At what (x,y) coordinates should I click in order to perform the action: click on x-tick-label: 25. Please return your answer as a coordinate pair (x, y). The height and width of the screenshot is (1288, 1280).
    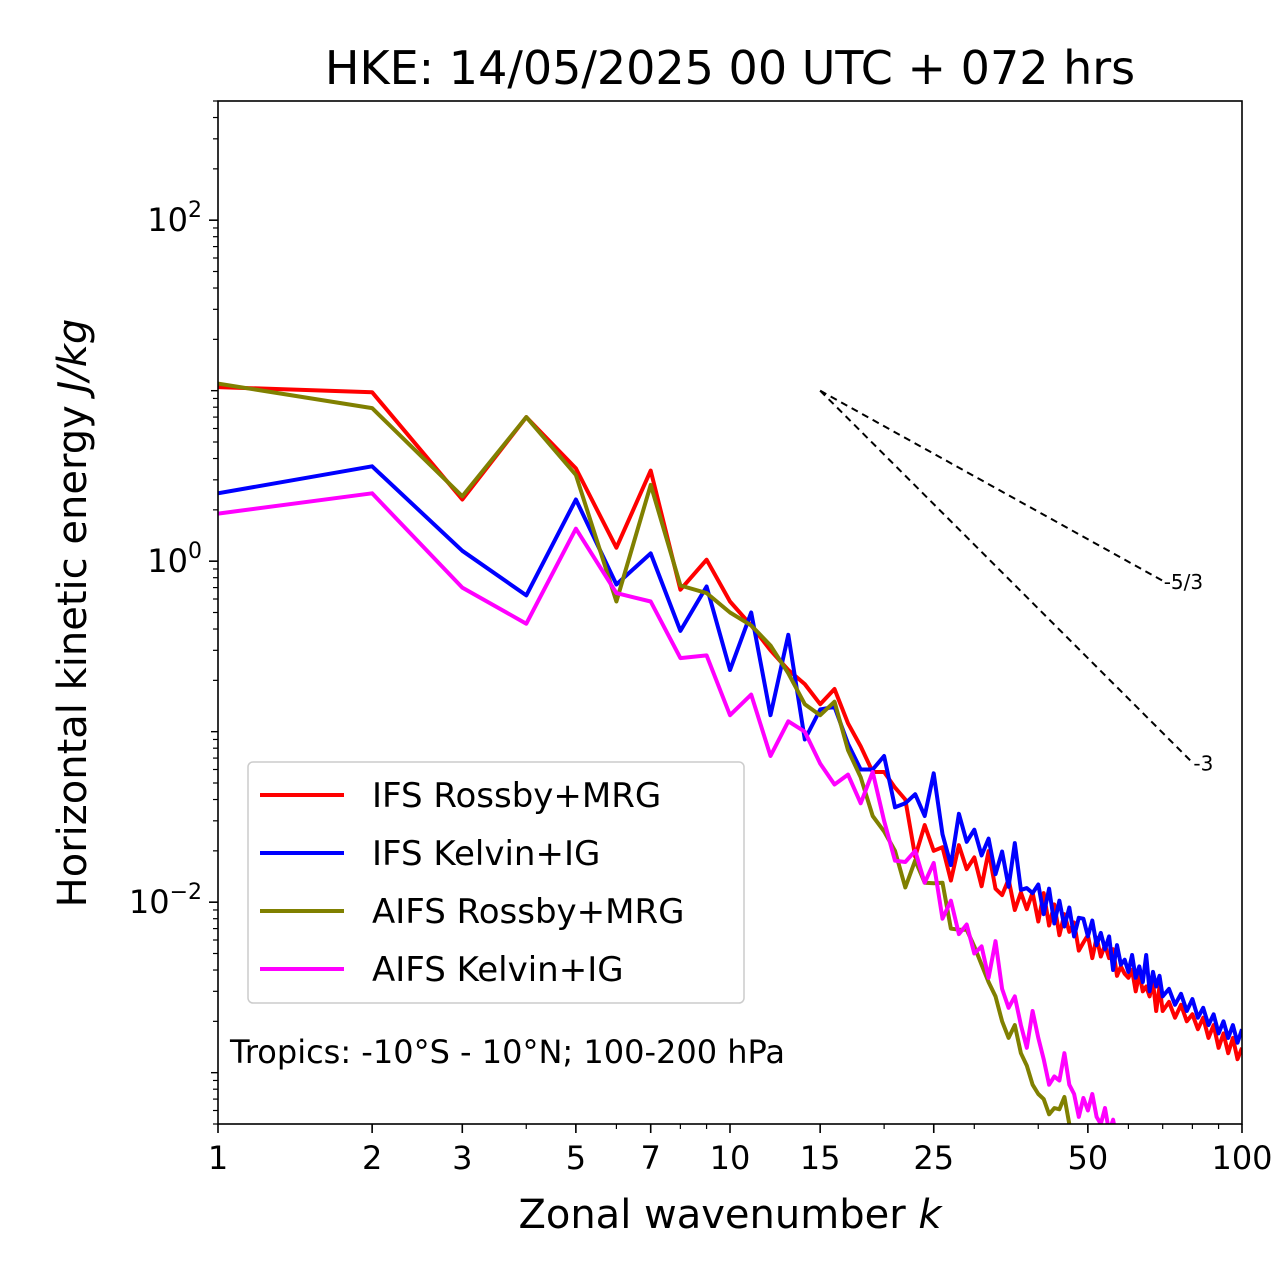
    Looking at the image, I should click on (933, 1158).